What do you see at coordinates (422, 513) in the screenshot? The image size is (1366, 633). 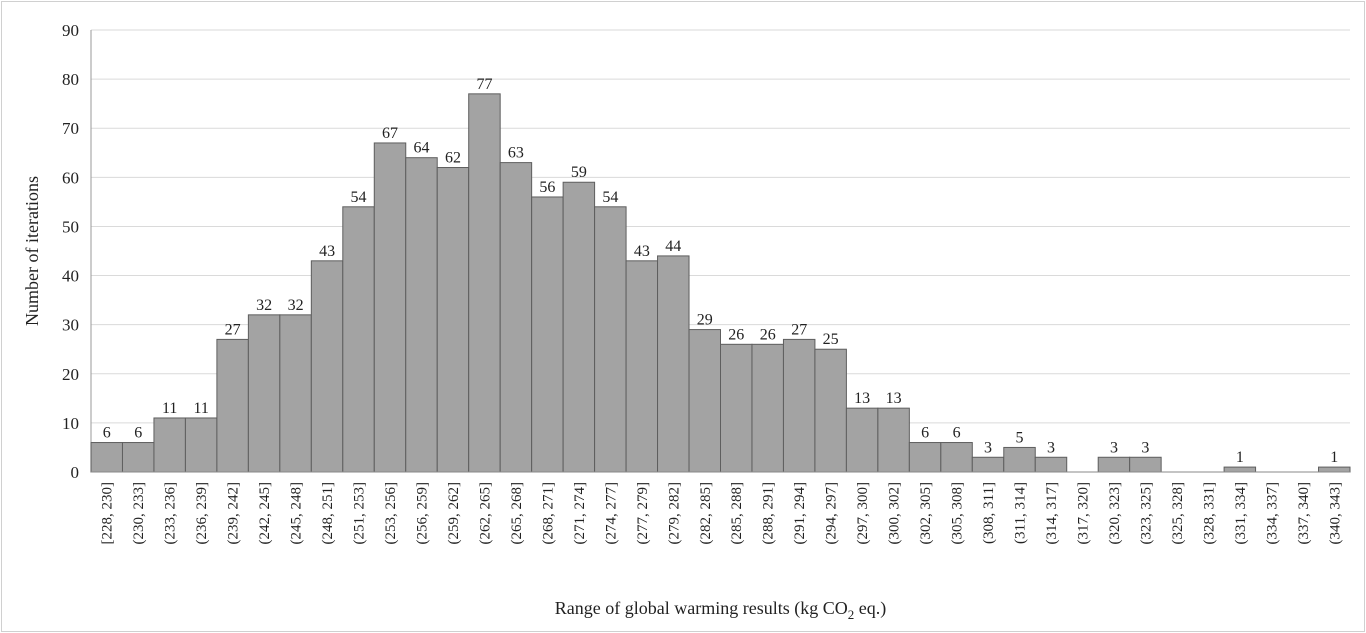 I see `x-tick-label: (256, 259]` at bounding box center [422, 513].